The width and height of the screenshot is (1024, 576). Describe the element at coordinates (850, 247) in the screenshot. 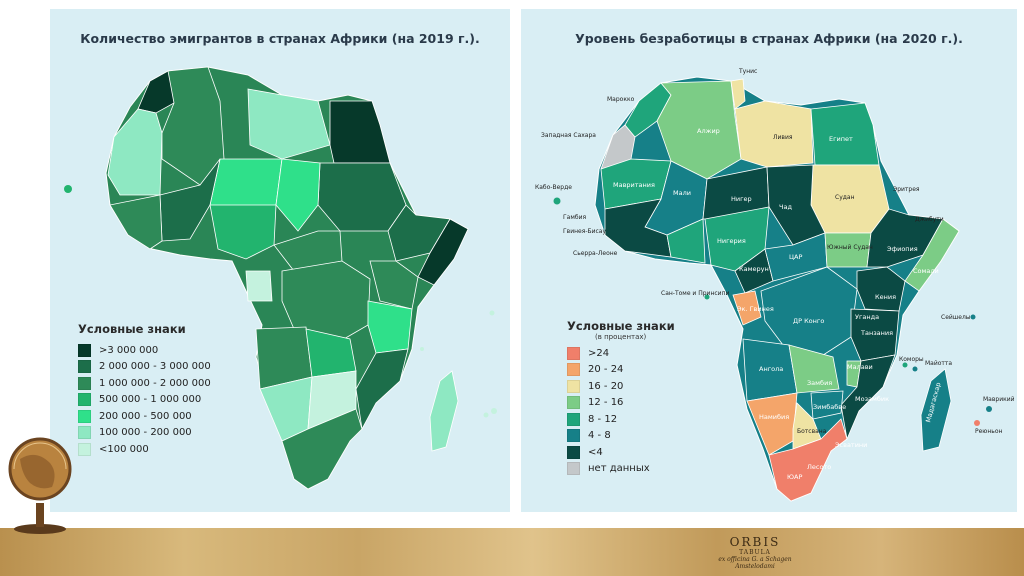

I see `label-south-sudan: Южный Судан` at that location.